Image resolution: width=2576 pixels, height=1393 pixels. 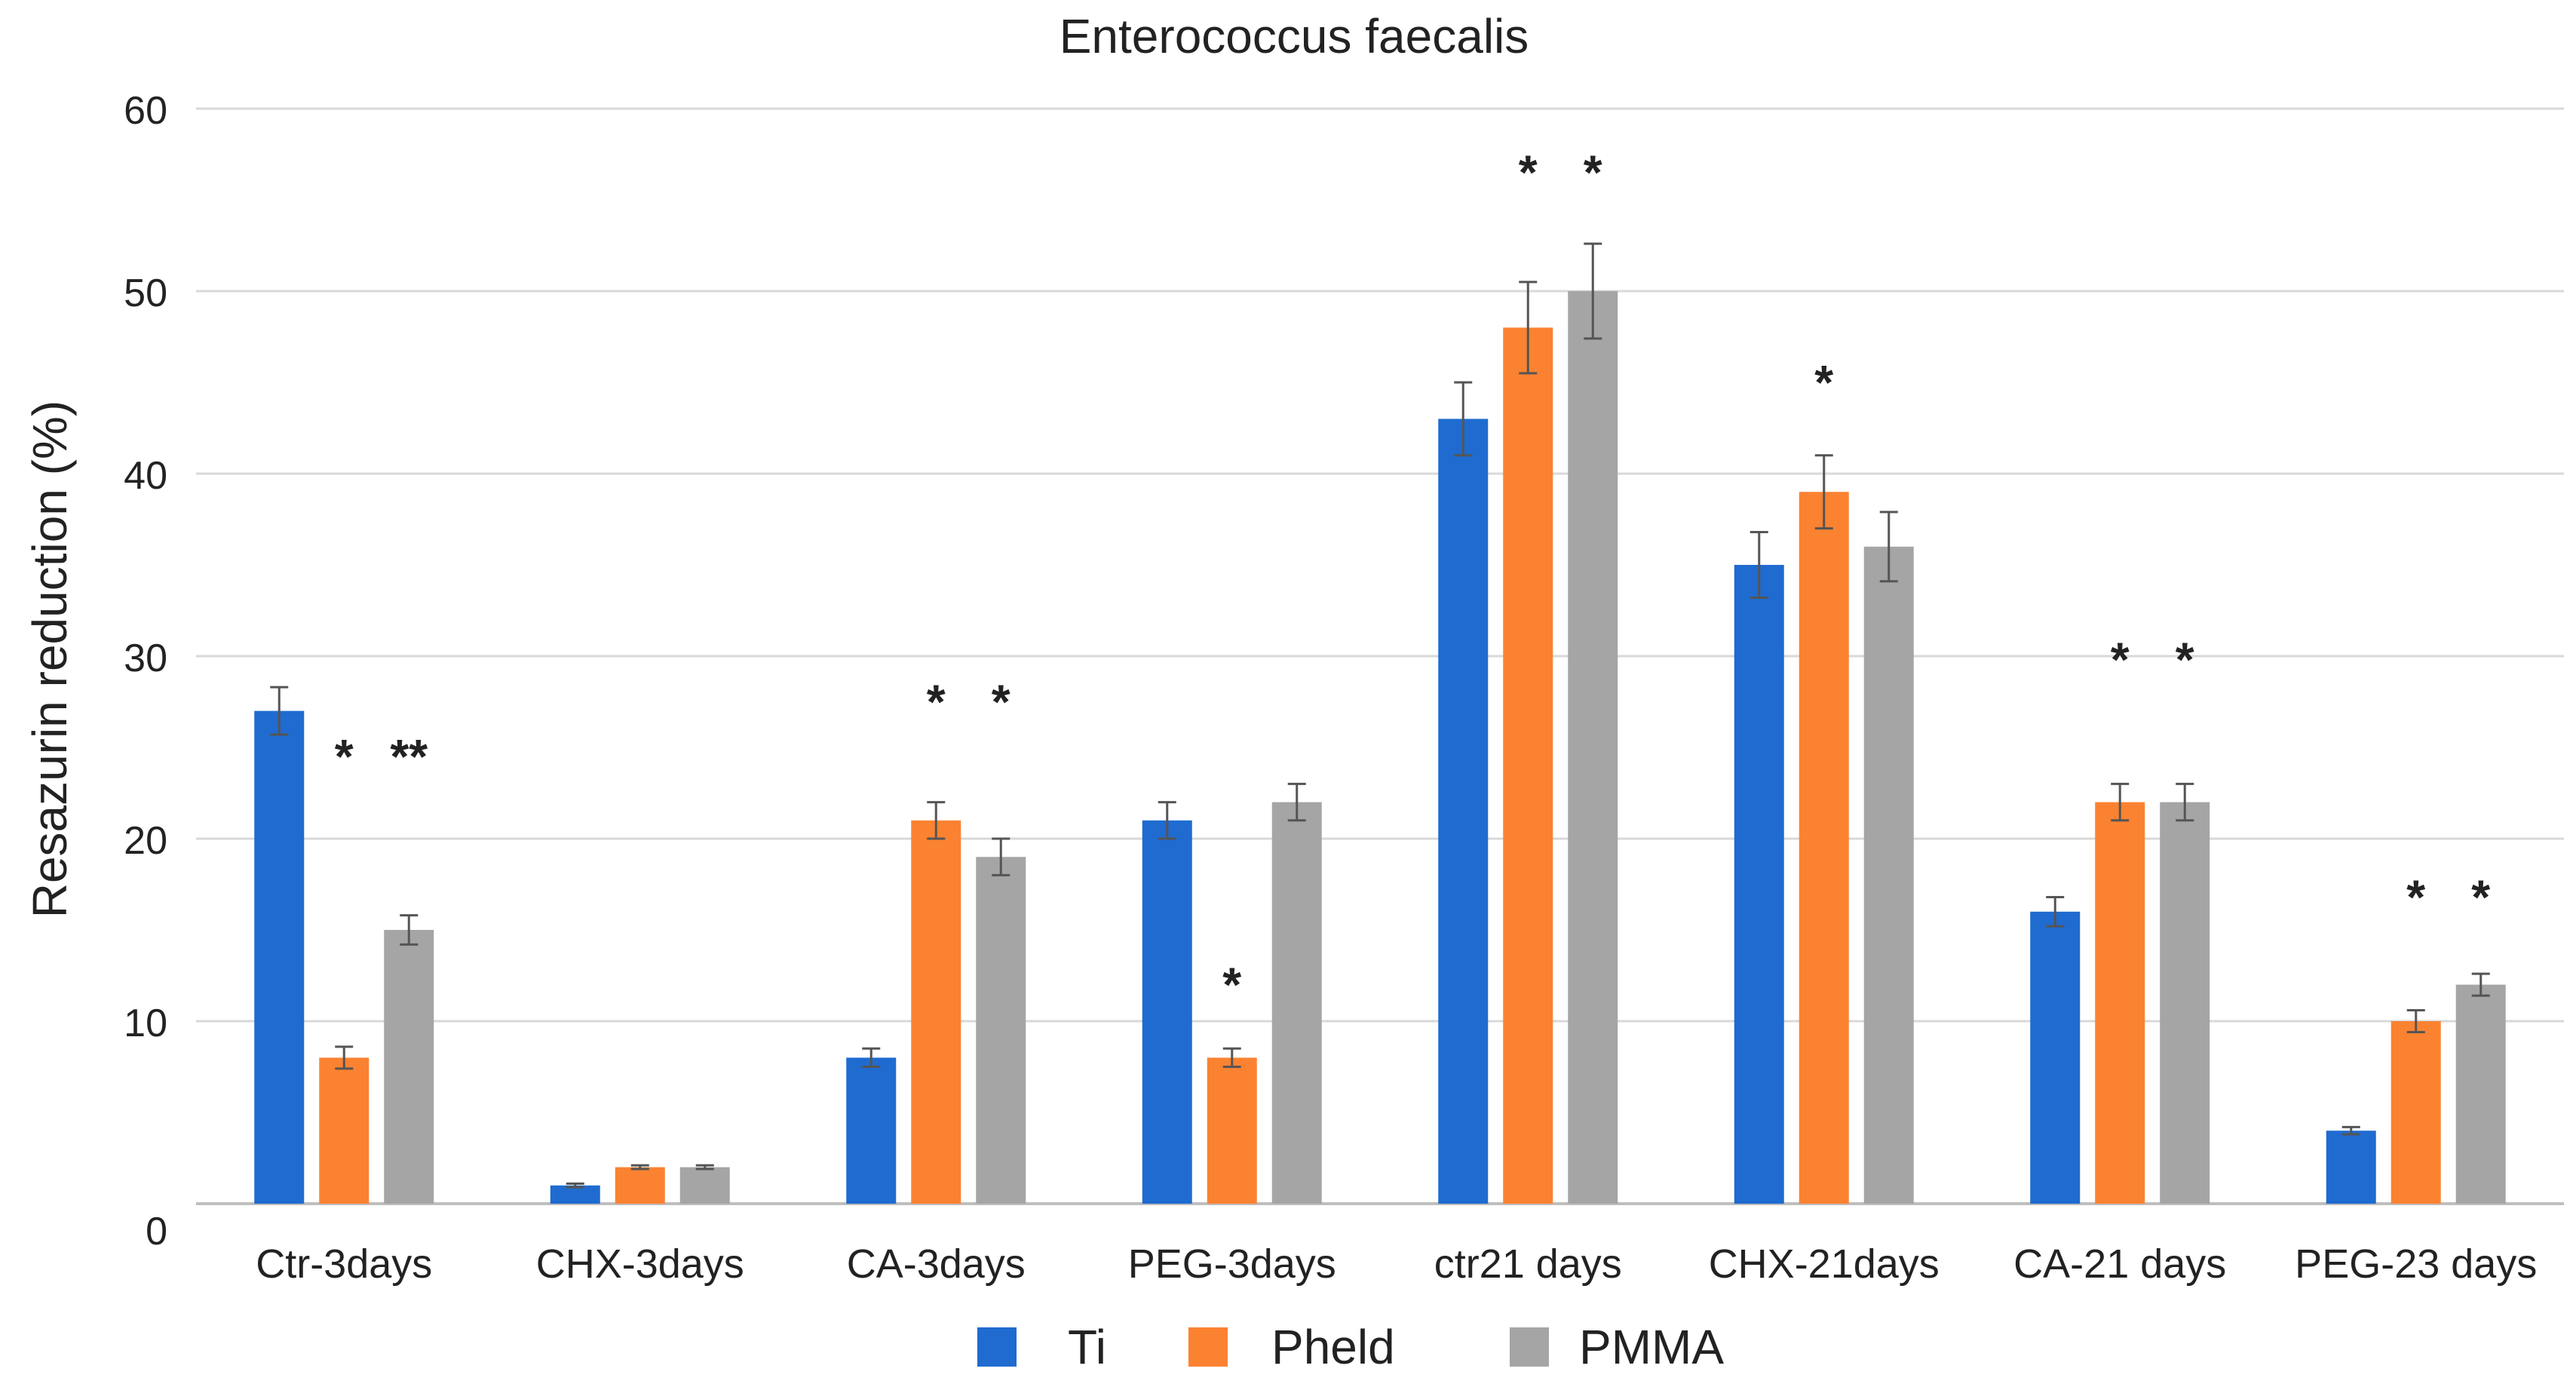 What do you see at coordinates (936, 1264) in the screenshot?
I see `x-tick-label: CA-3days` at bounding box center [936, 1264].